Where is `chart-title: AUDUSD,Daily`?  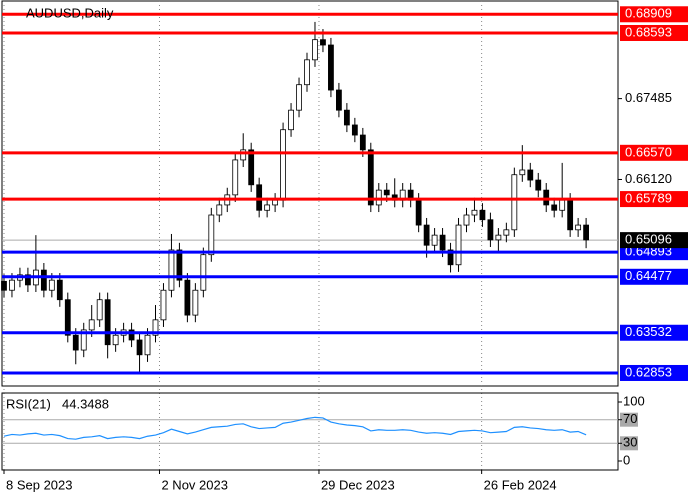
chart-title: AUDUSD,Daily is located at coordinates (70, 12).